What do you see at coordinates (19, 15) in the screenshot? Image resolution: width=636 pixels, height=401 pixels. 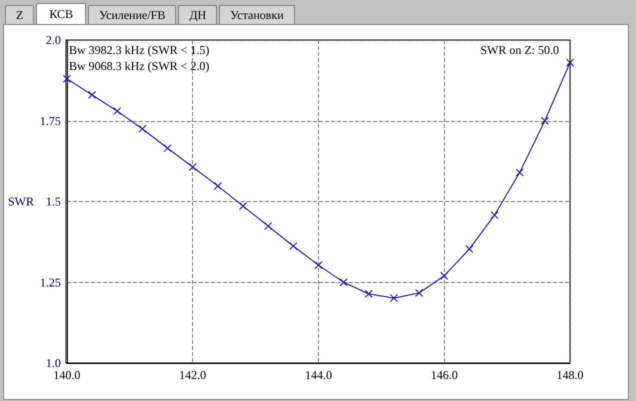 I see `text: Z` at bounding box center [19, 15].